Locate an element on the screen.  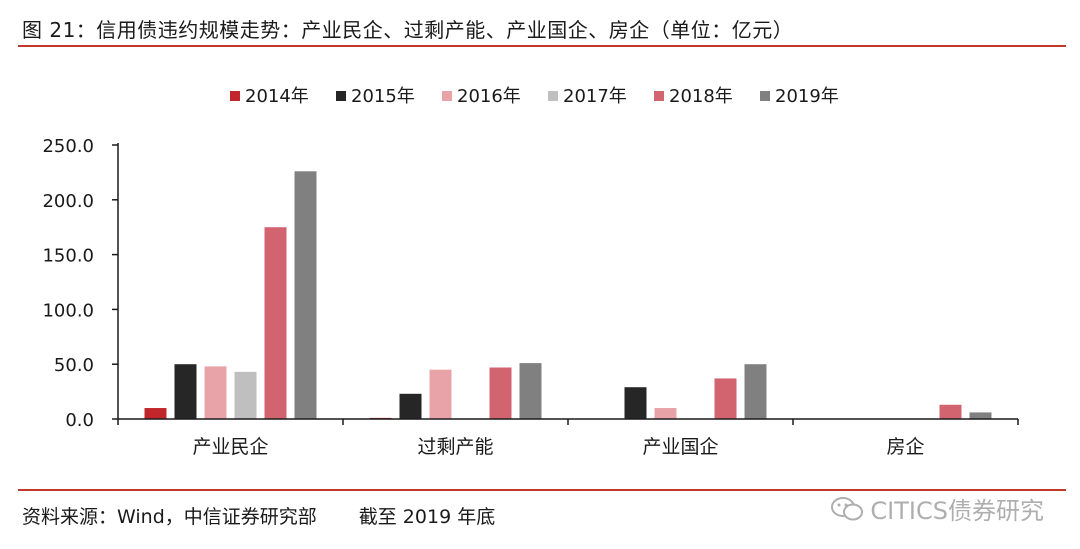
x-category-label: 产业民企 is located at coordinates (230, 447).